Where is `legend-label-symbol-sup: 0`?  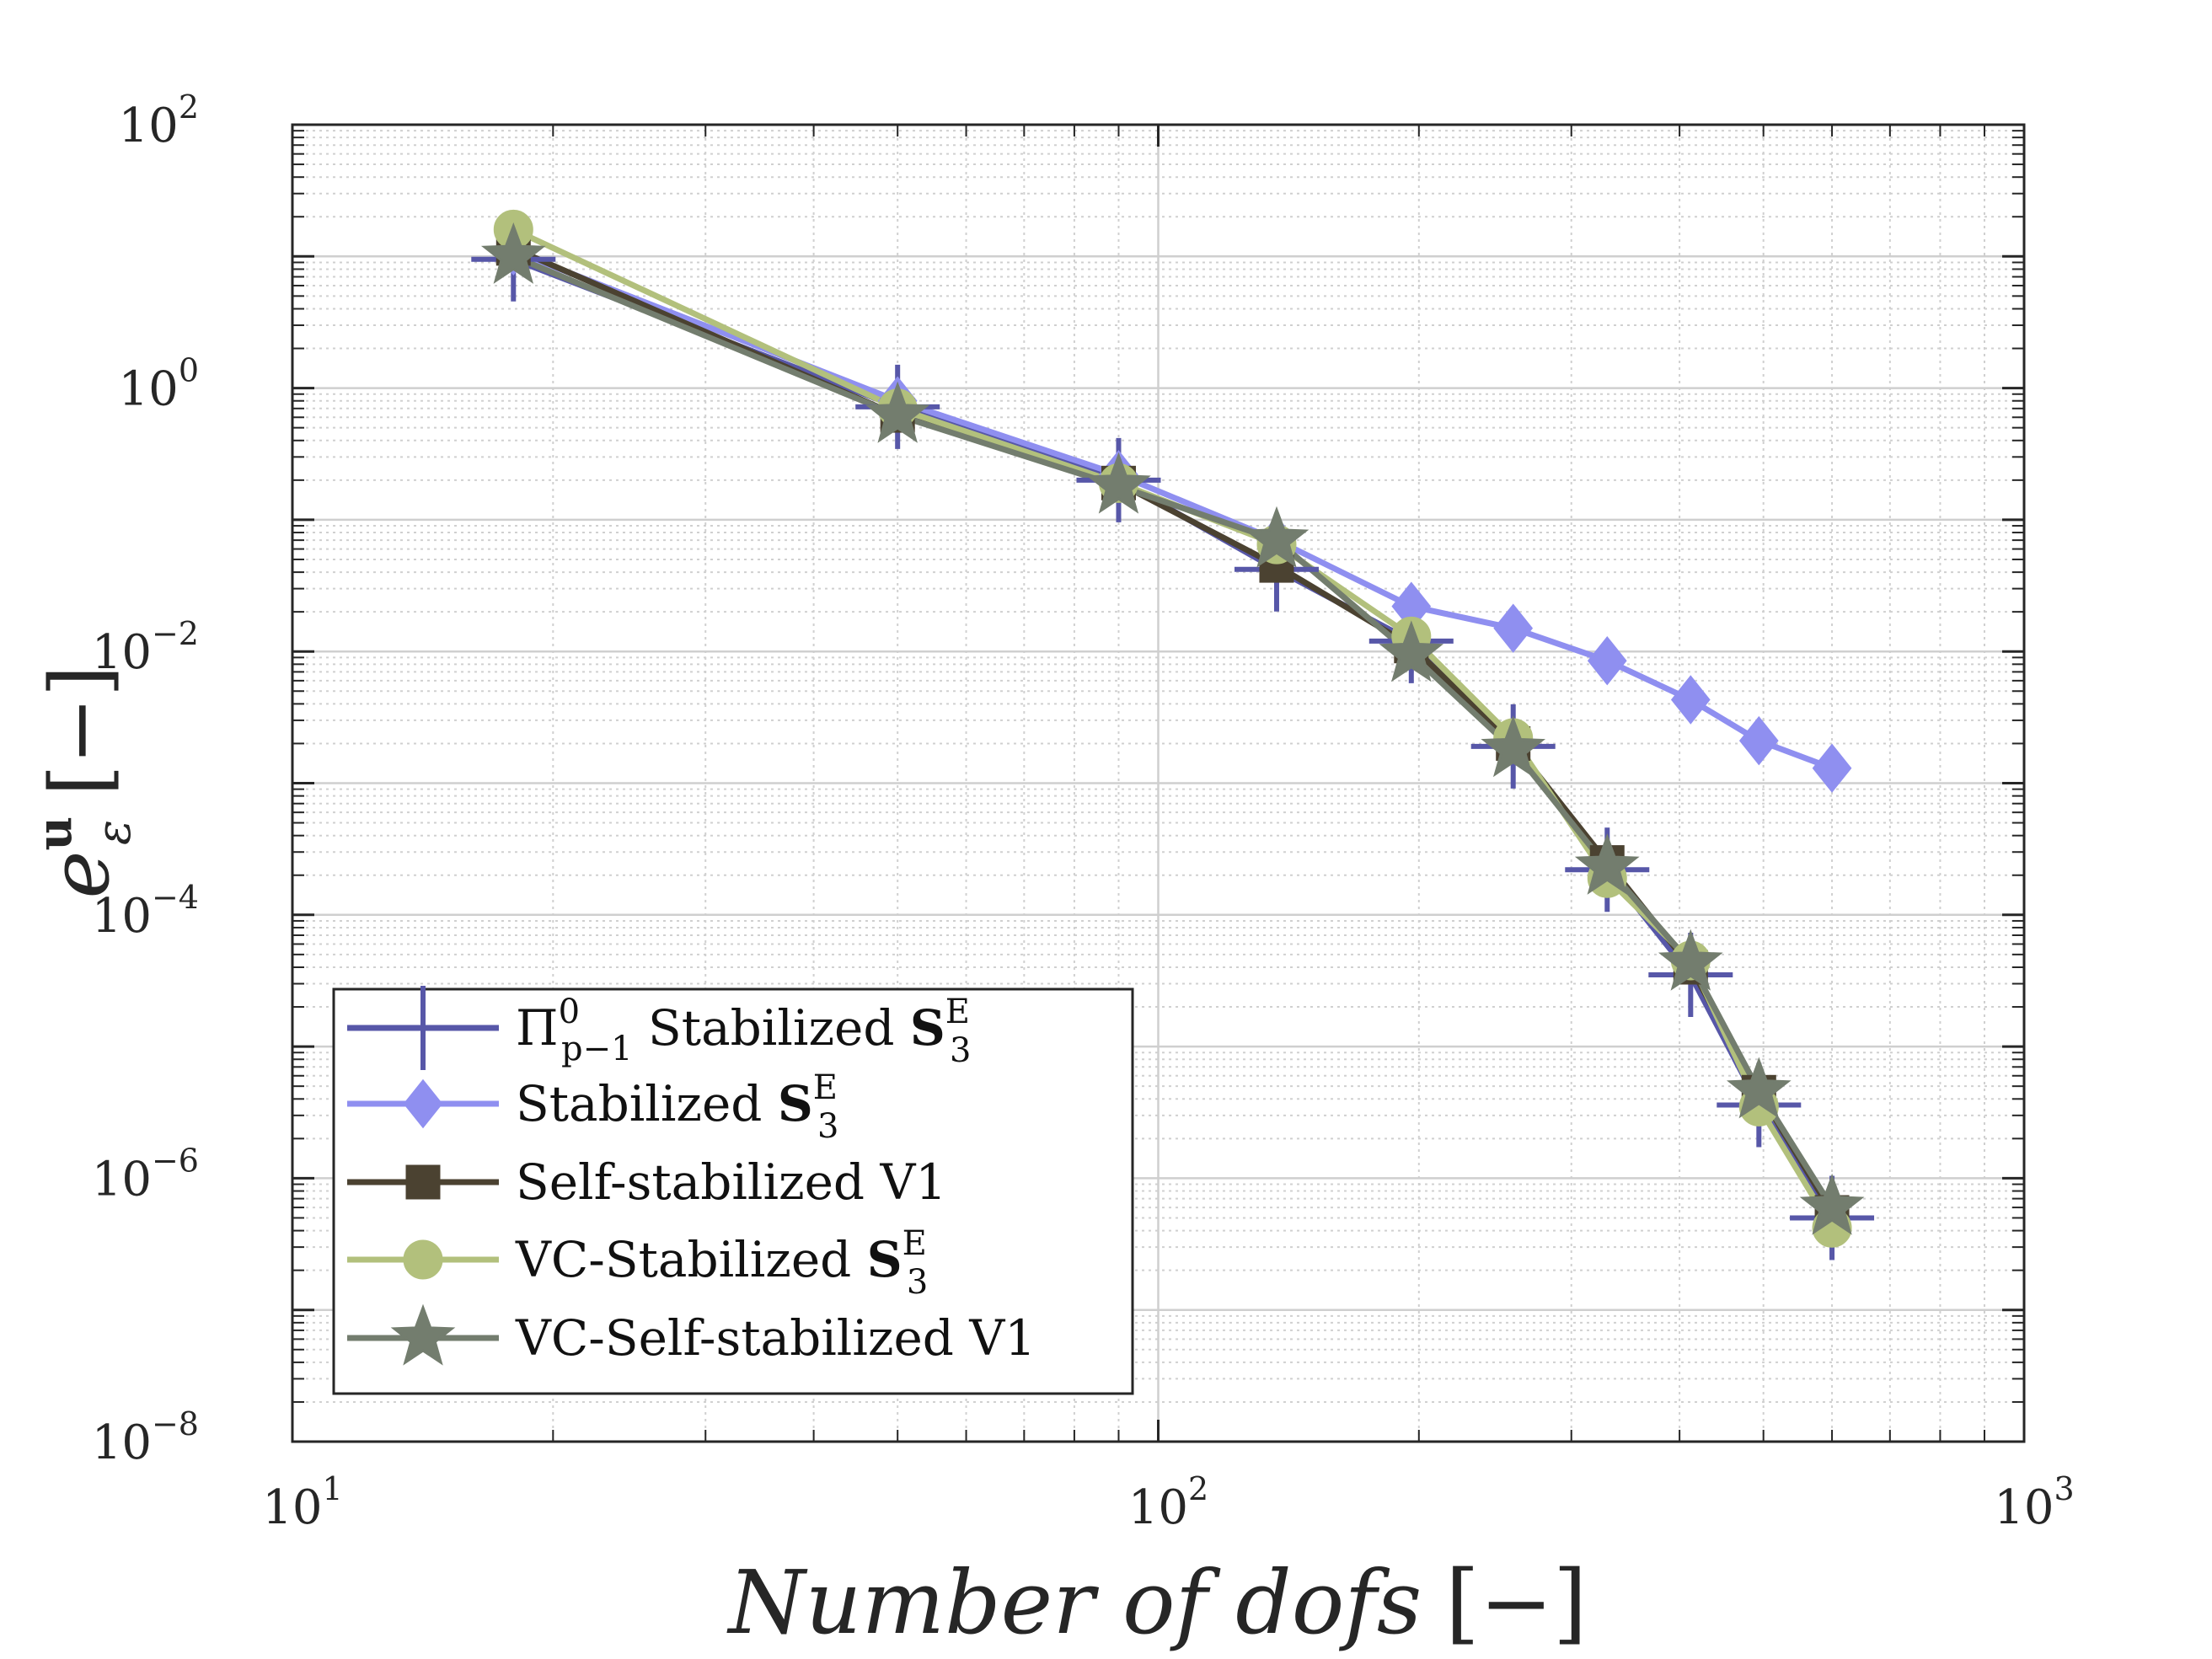 legend-label-symbol-sup: 0 is located at coordinates (570, 1012).